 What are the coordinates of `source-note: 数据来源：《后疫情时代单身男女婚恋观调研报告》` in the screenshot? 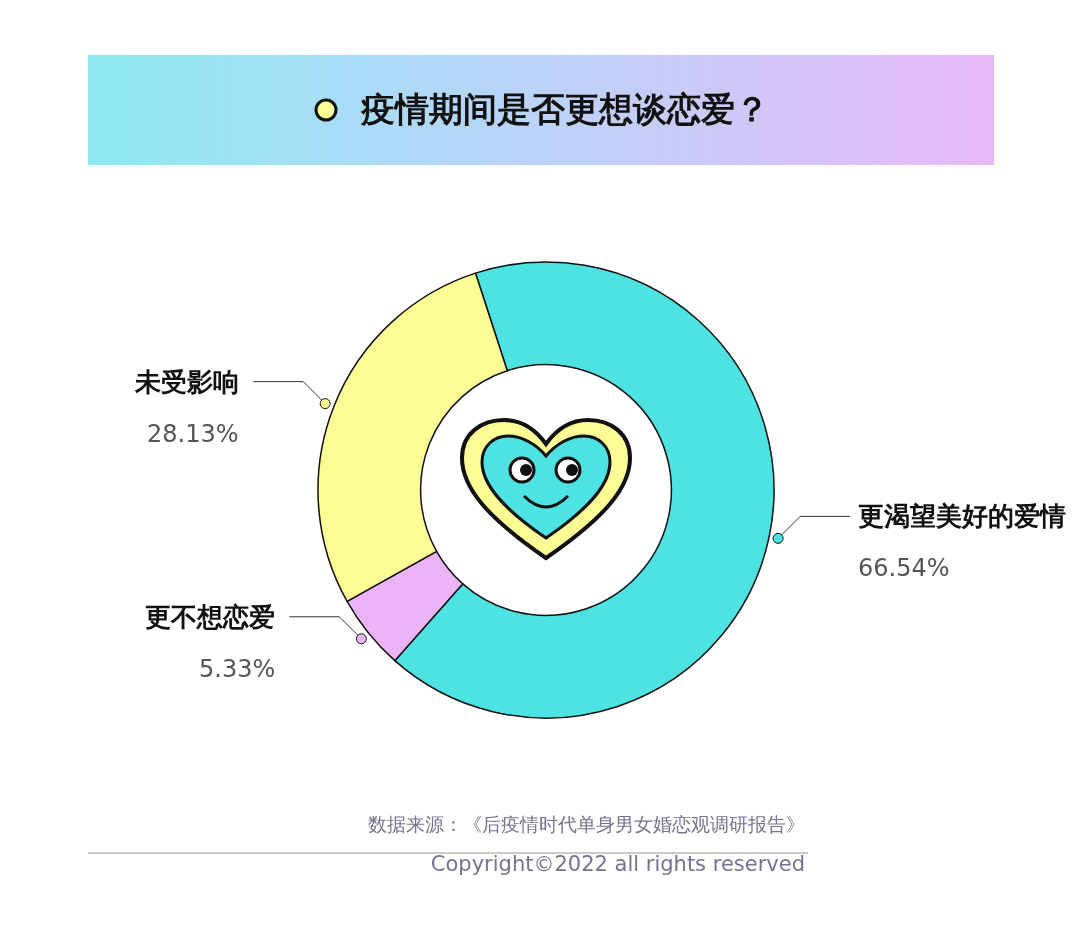 It's located at (586, 824).